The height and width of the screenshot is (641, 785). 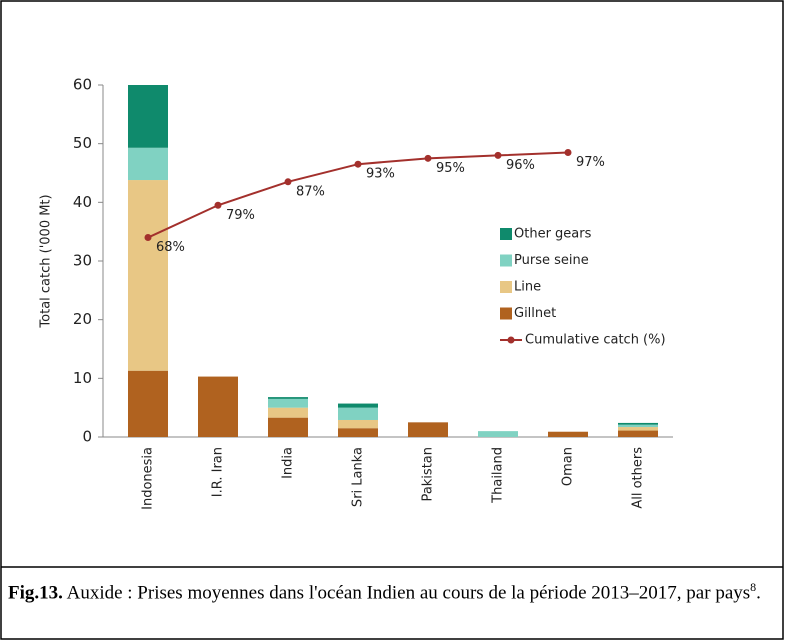 I want to click on x-tick-label: Oman, so click(x=568, y=466).